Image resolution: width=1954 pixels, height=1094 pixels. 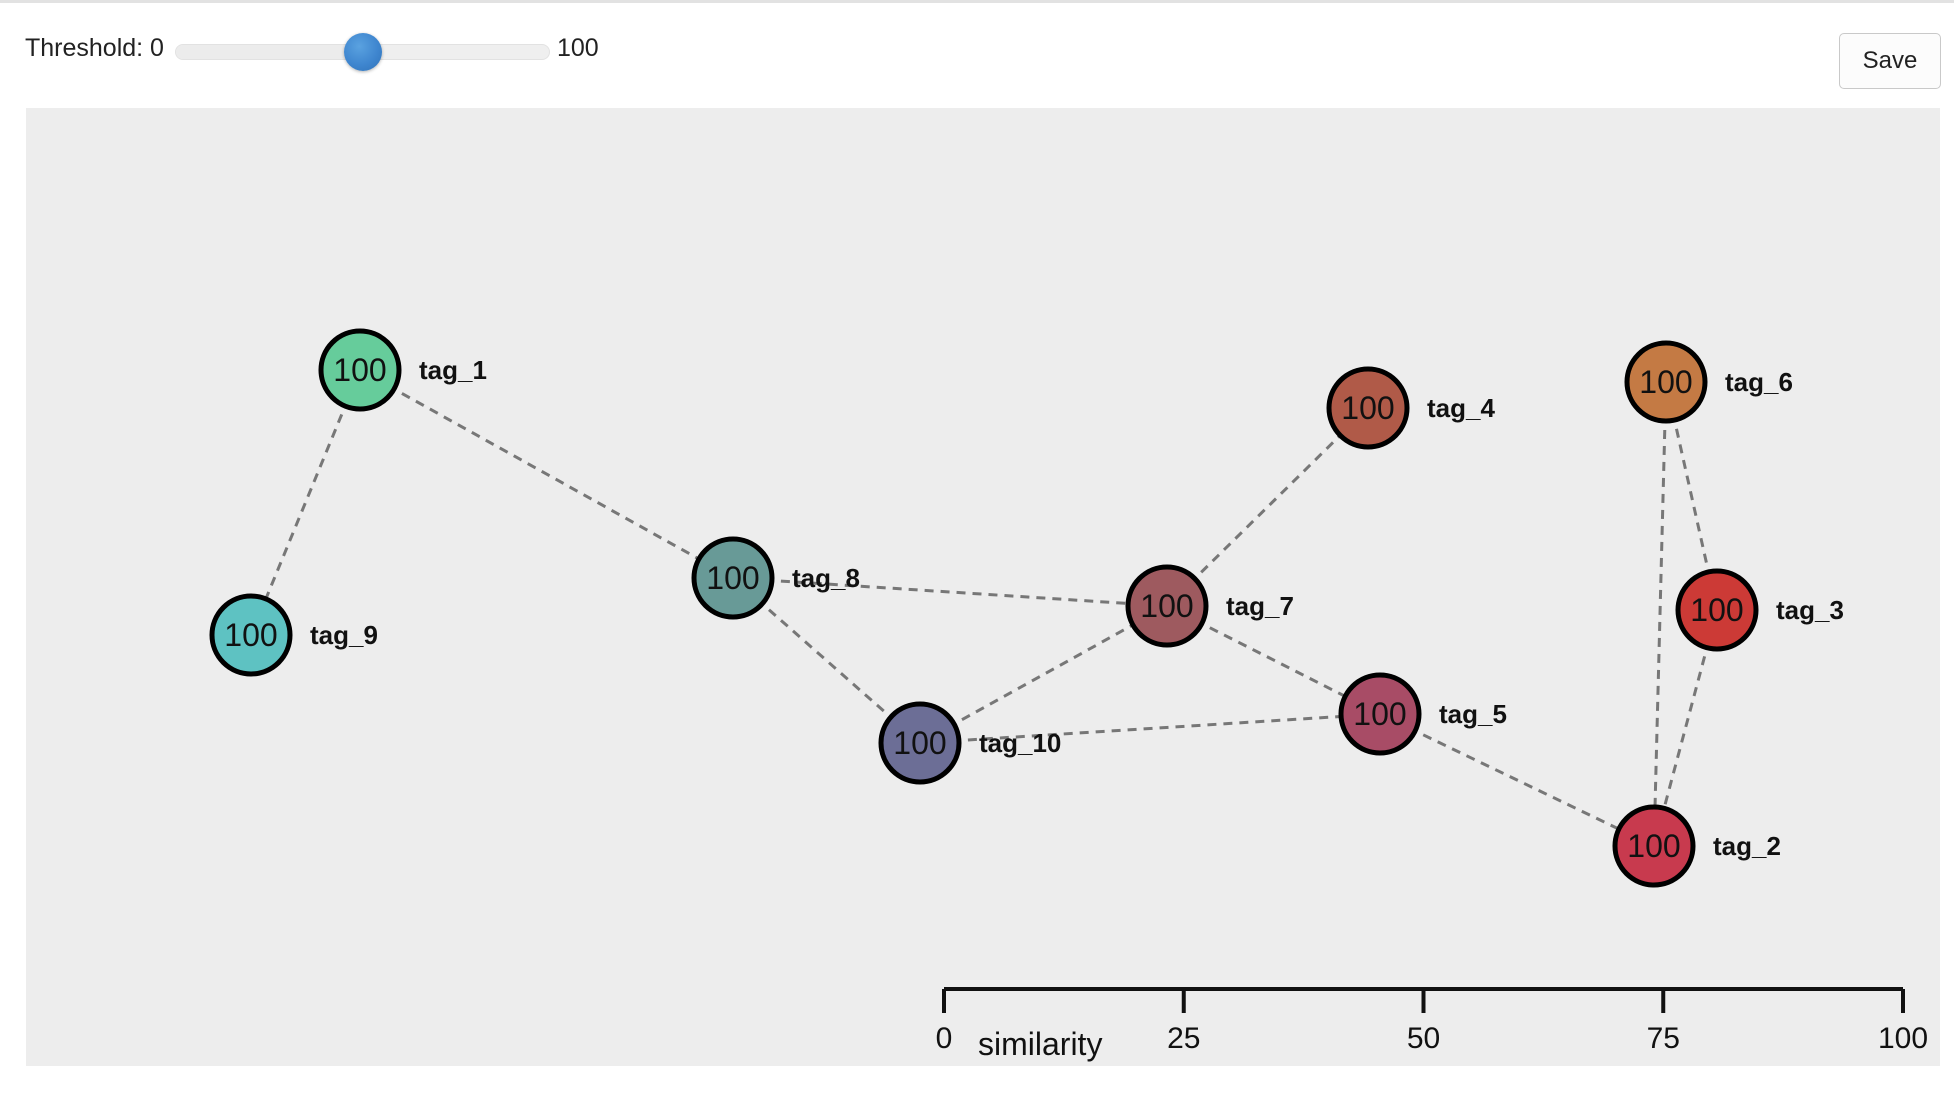 I want to click on legend-title: similarity, so click(x=1040, y=1044).